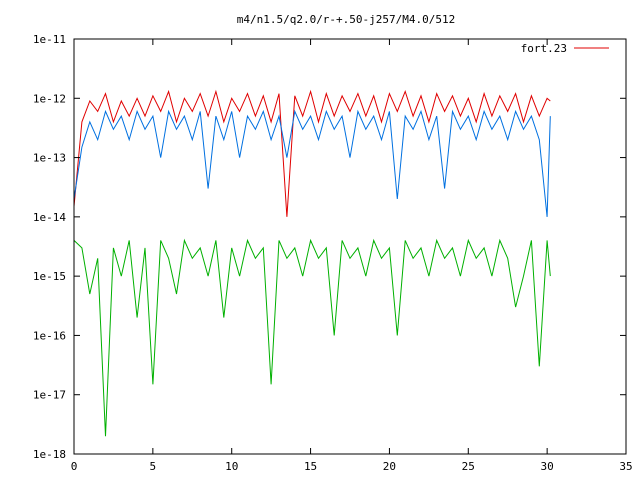  I want to click on y-tick-label: 1e-16, so click(49, 335).